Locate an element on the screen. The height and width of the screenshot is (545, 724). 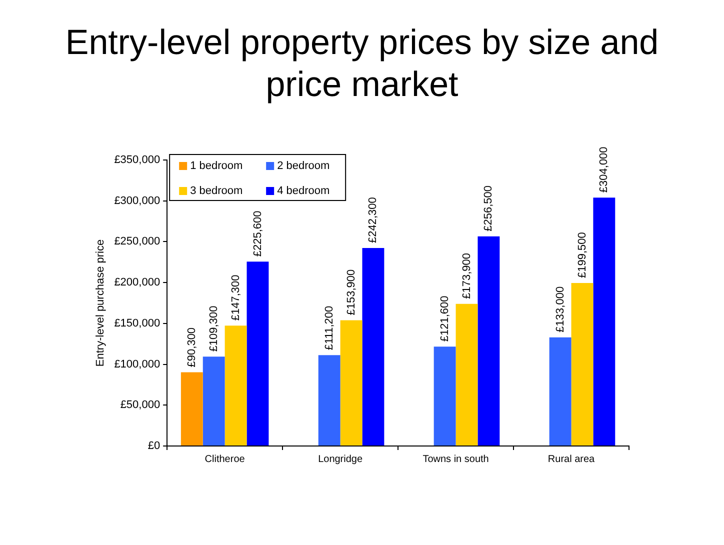
data-label: £199,500 is located at coordinates (582, 255).